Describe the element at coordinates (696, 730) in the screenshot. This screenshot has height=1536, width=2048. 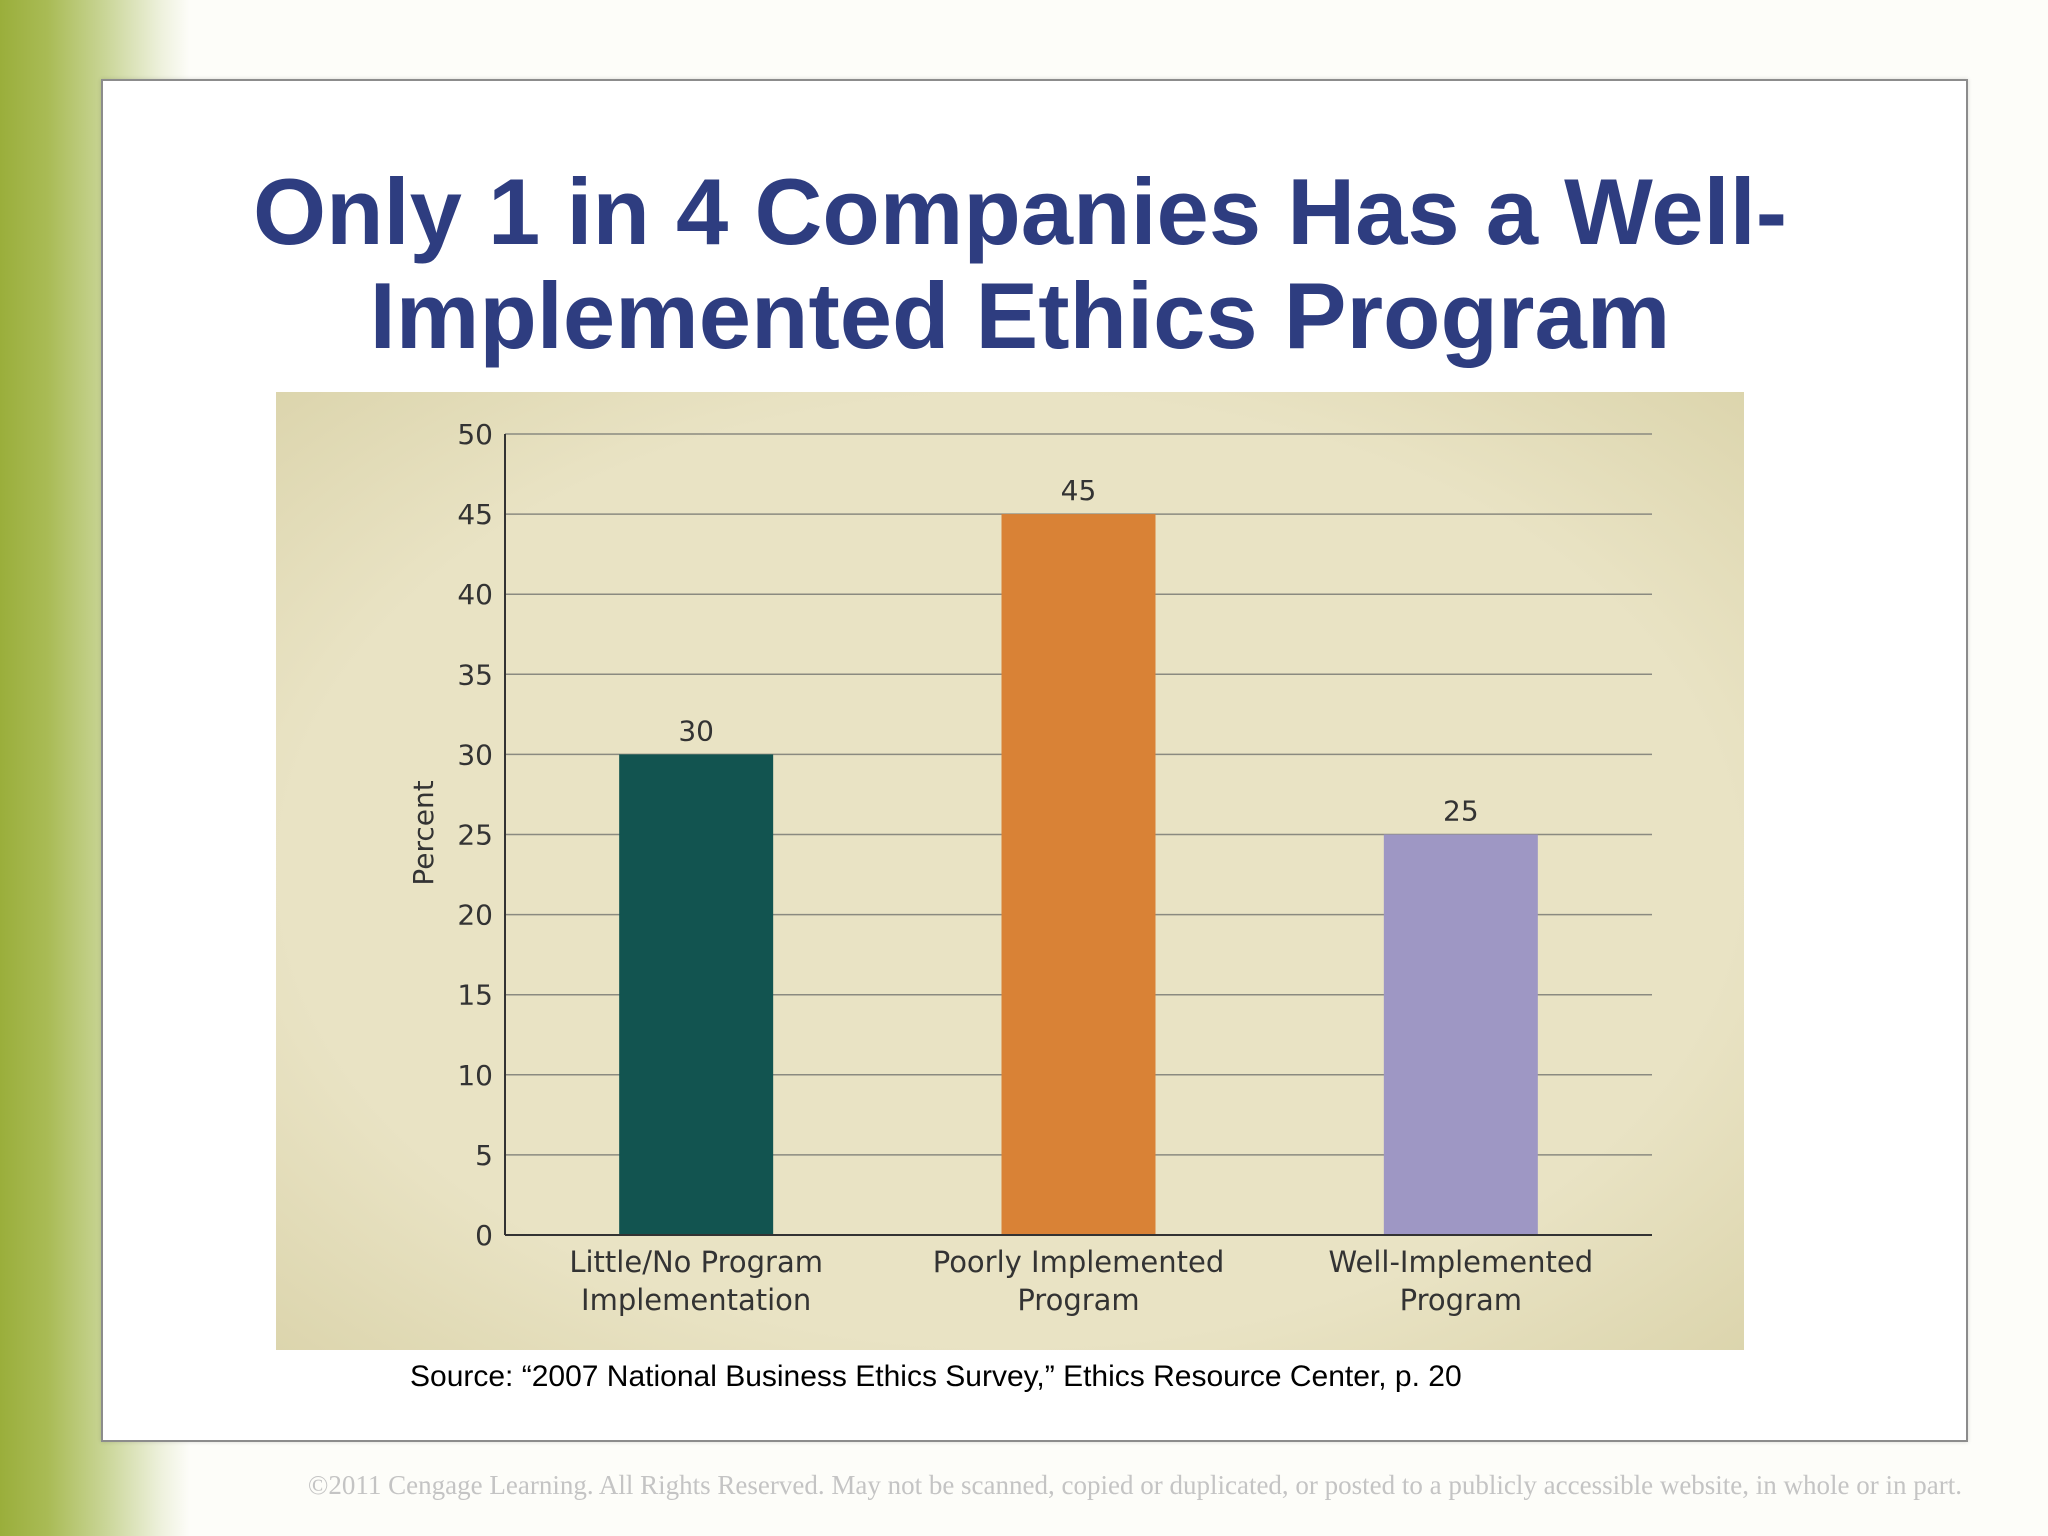
I see `data-label: 30` at that location.